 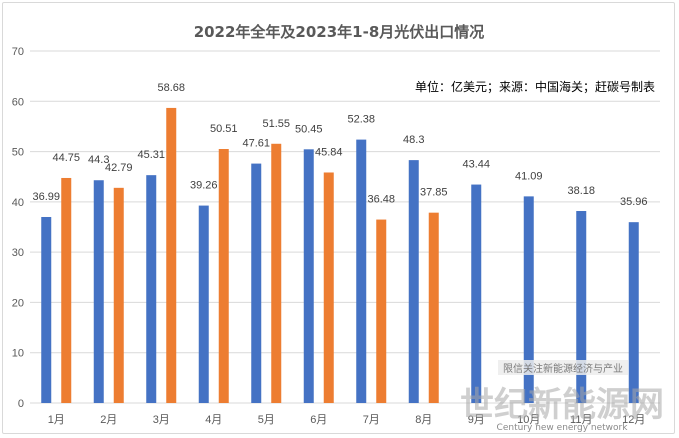 What do you see at coordinates (476, 165) in the screenshot?
I see `data-label-s0-8: 43.44` at bounding box center [476, 165].